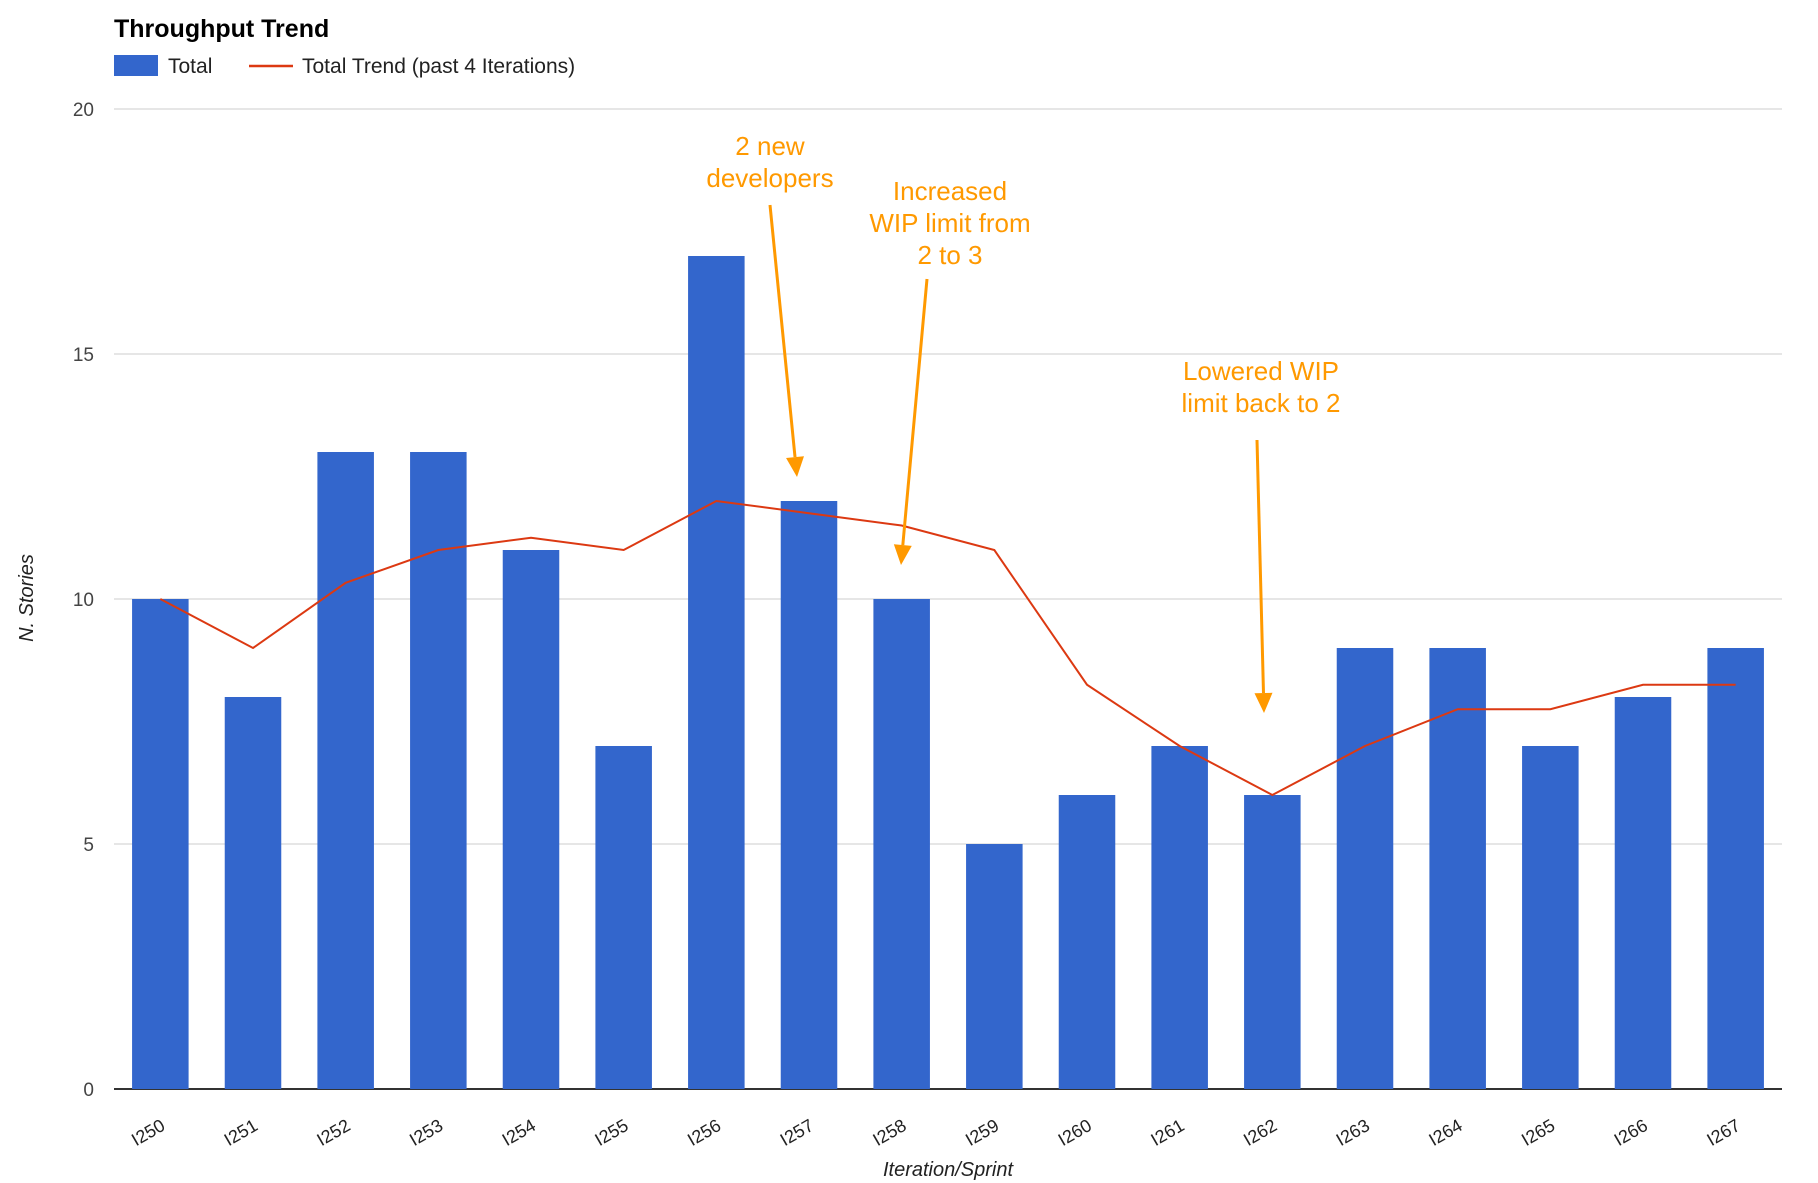 This screenshot has width=1818, height=1183. What do you see at coordinates (809, 795) in the screenshot?
I see `bar-I257` at bounding box center [809, 795].